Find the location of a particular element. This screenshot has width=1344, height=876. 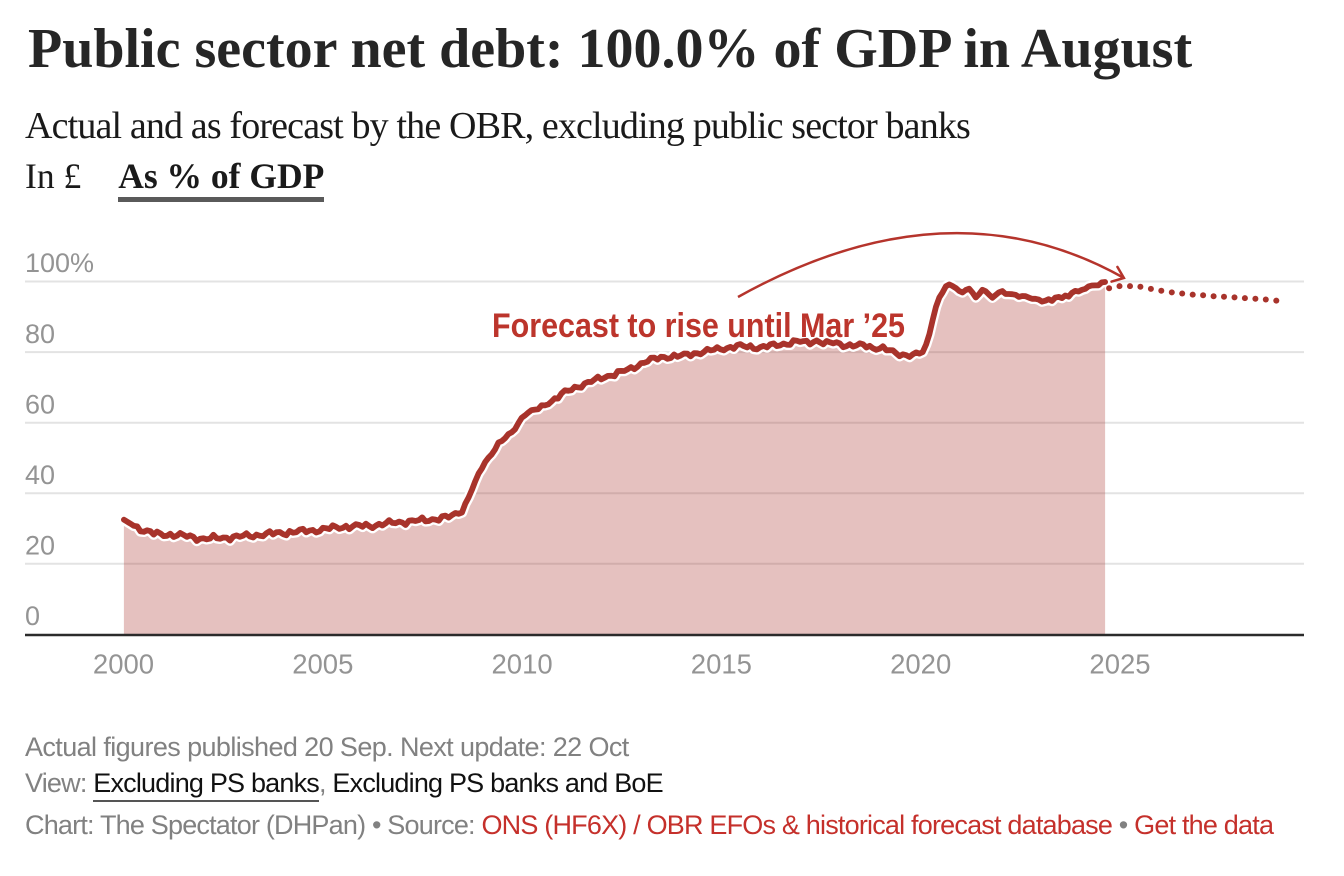

svg-text: 0 is located at coordinates (32, 616).